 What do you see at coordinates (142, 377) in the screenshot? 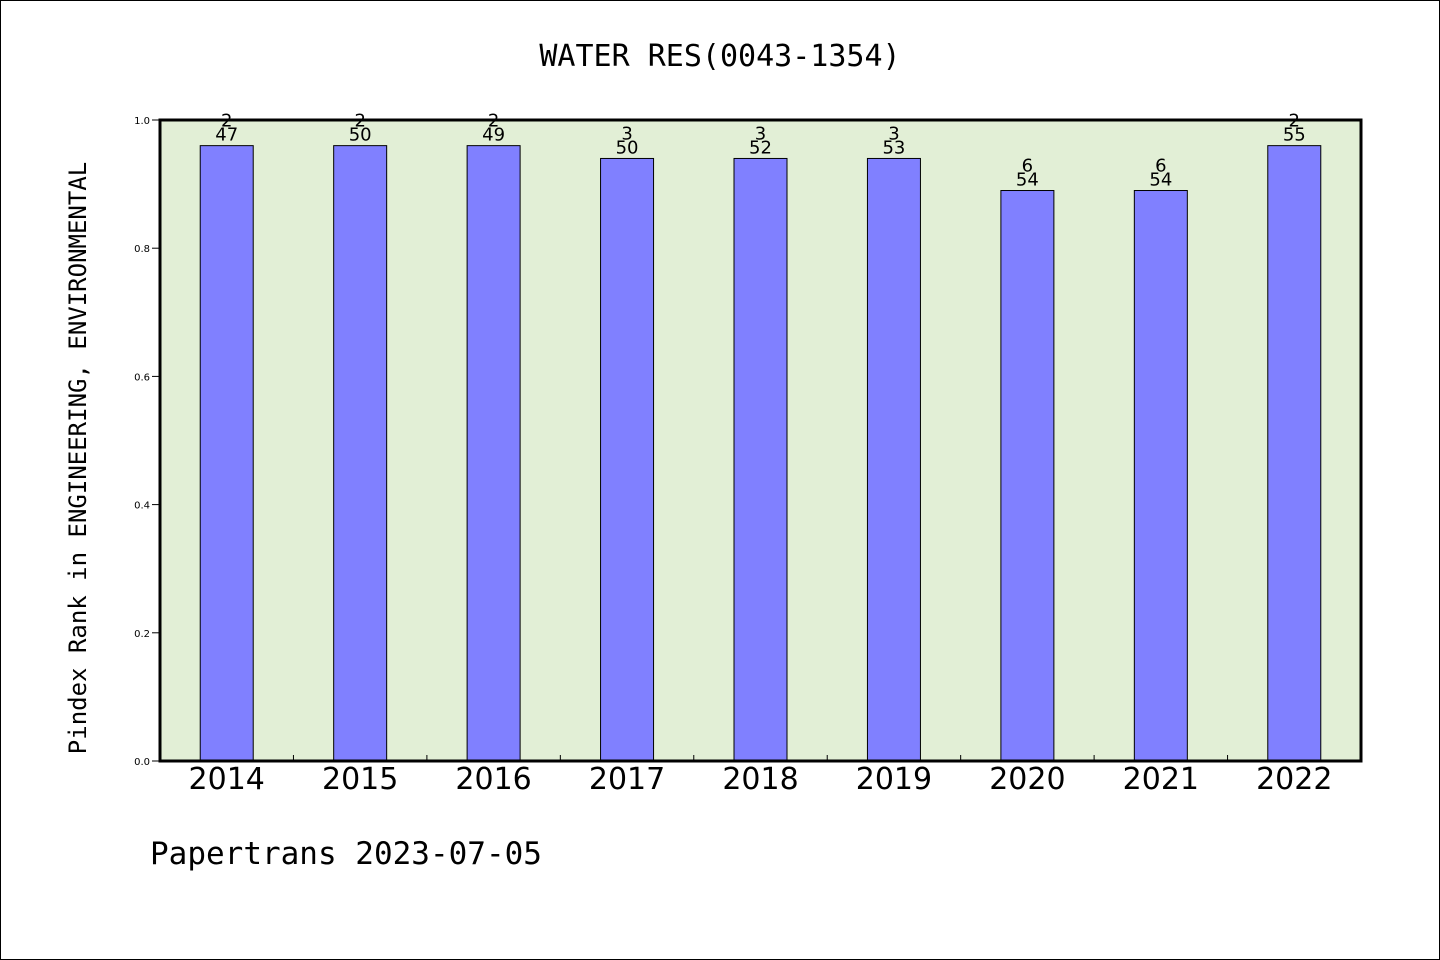
I see `y-tick-label: 0.6` at bounding box center [142, 377].